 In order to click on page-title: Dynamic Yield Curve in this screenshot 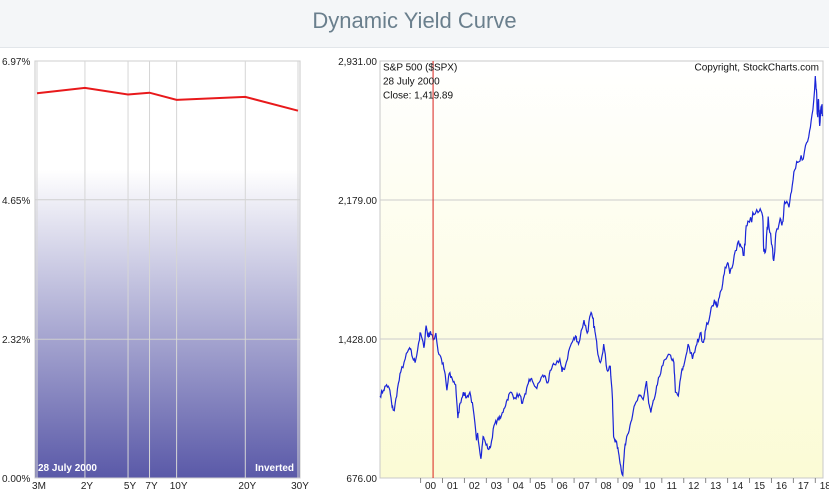, I will do `click(414, 24)`.